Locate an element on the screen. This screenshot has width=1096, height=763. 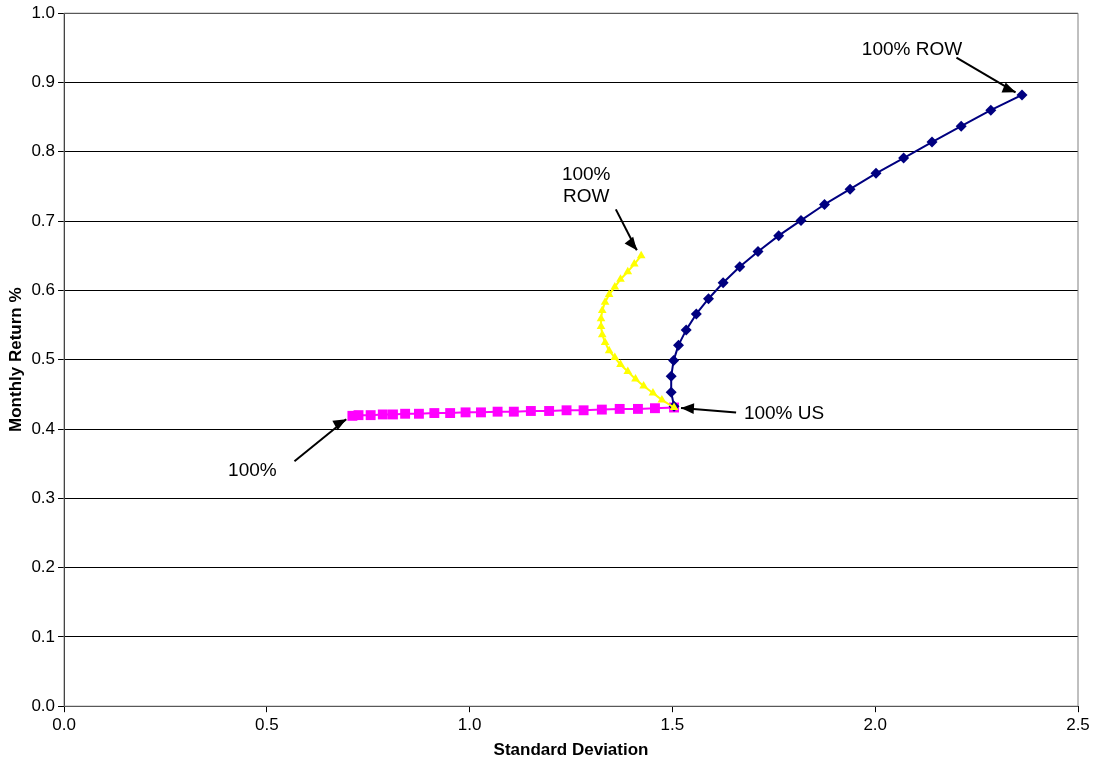
x-tick-label: 2.0 is located at coordinates (875, 725).